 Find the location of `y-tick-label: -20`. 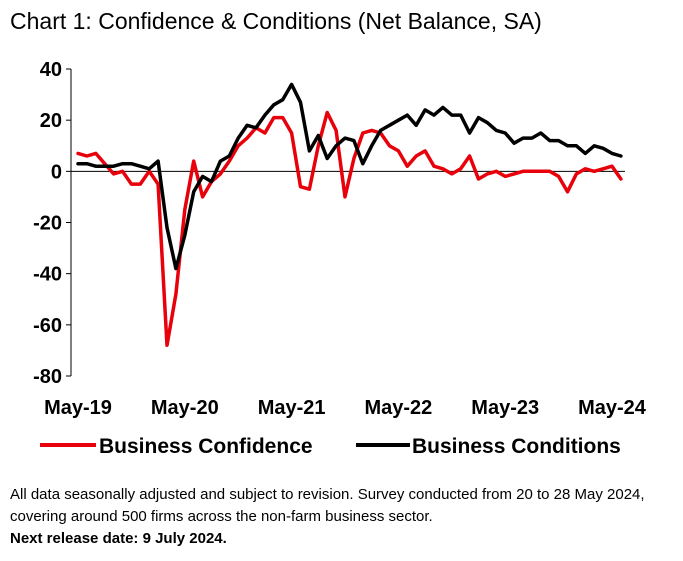

y-tick-label: -20 is located at coordinates (47, 224).